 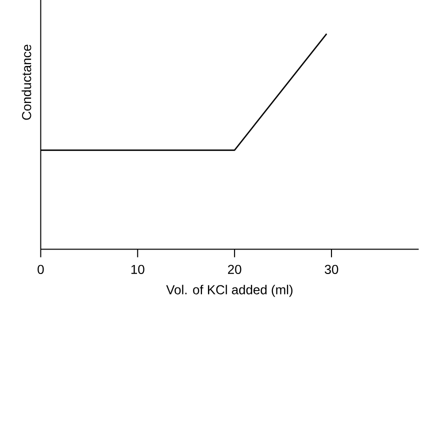 What do you see at coordinates (229, 290) in the screenshot?
I see `x-axis-title: Vol. of KCl added (ml)` at bounding box center [229, 290].